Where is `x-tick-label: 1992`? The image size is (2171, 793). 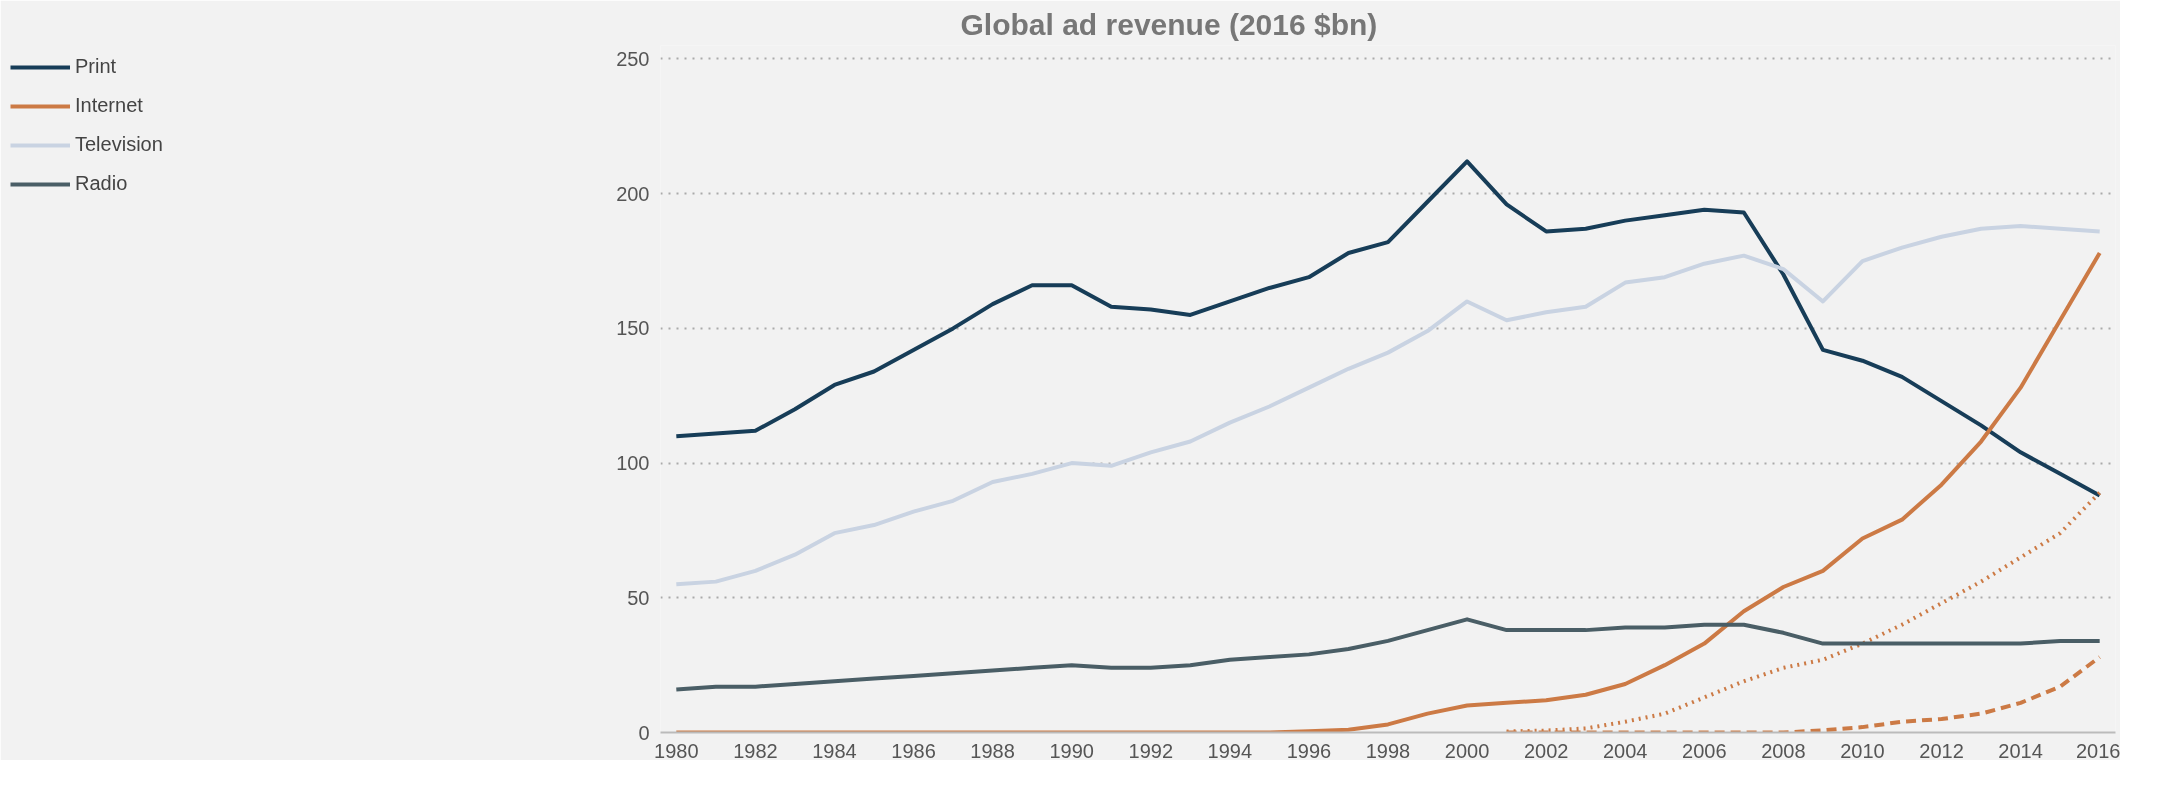 x-tick-label: 1992 is located at coordinates (1151, 750).